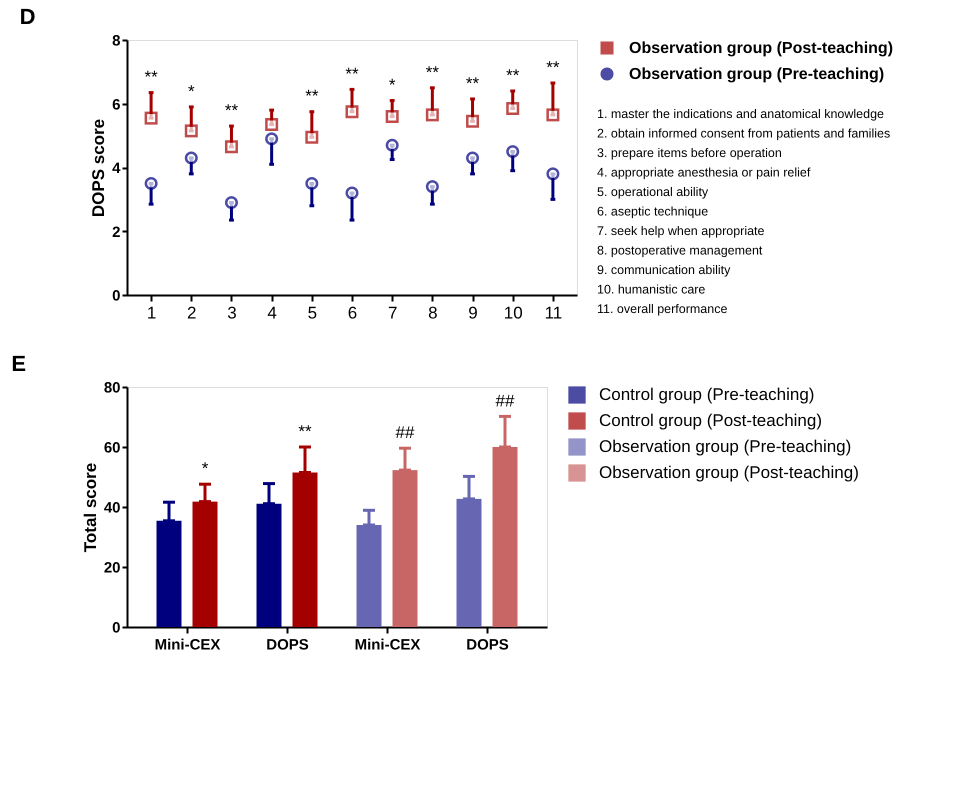 This screenshot has width=974, height=797. Describe the element at coordinates (28, 16) in the screenshot. I see `chart-title: D` at that location.